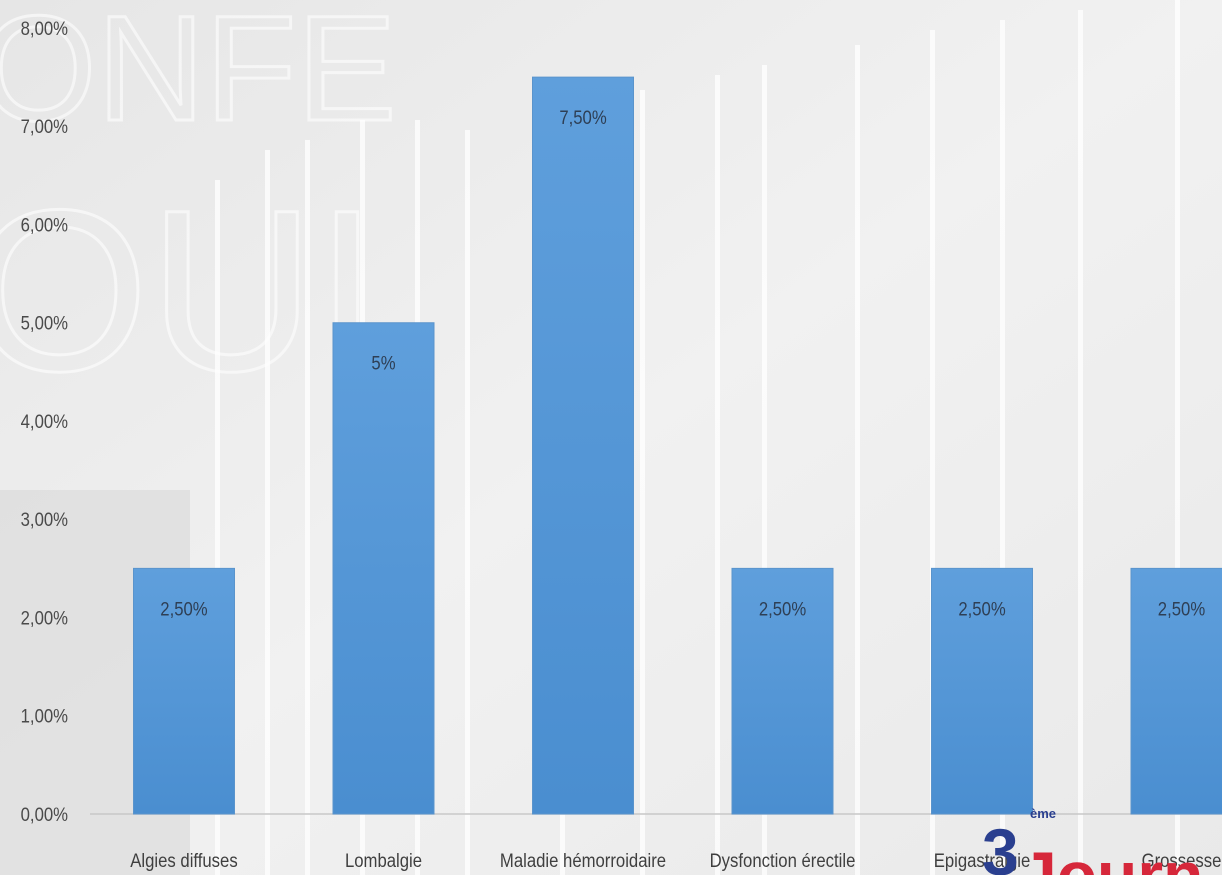  What do you see at coordinates (44, 618) in the screenshot?
I see `y-tick-label: 2,00%` at bounding box center [44, 618].